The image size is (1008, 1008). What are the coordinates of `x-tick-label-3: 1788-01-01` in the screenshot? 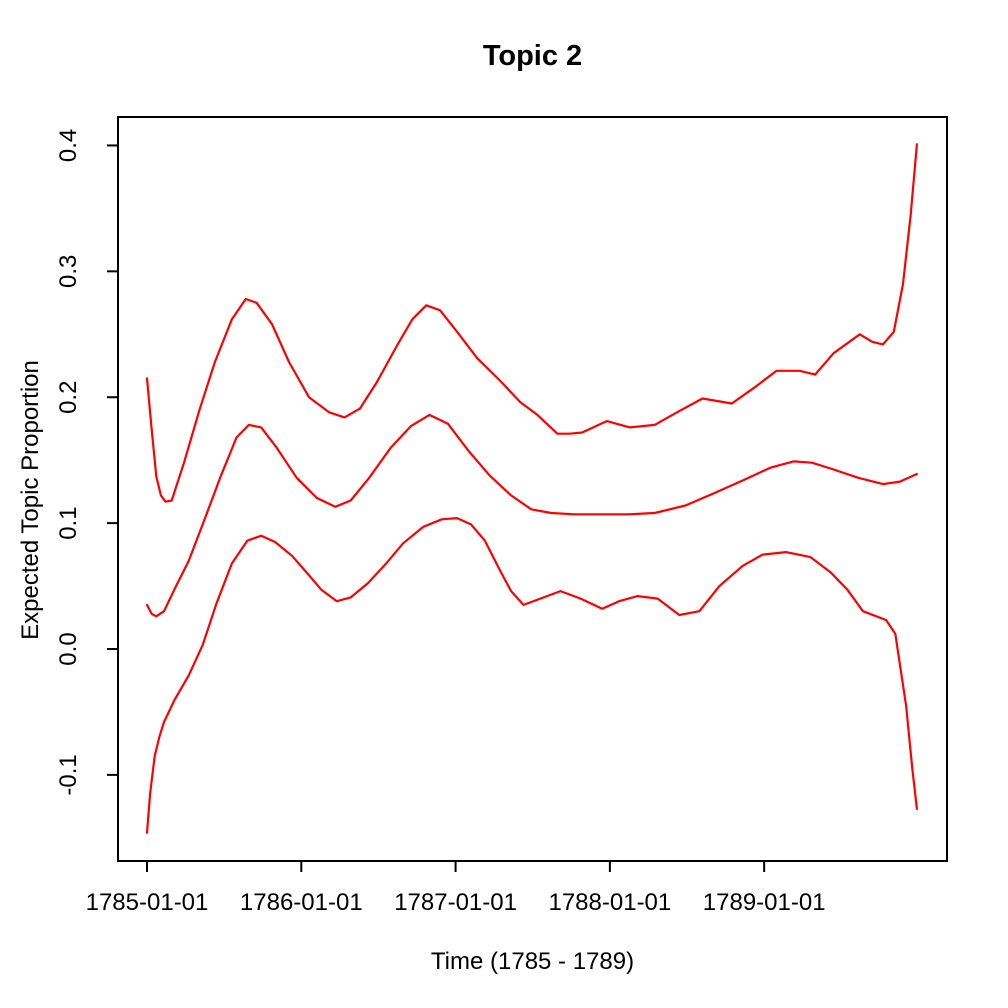 It's located at (609, 902).